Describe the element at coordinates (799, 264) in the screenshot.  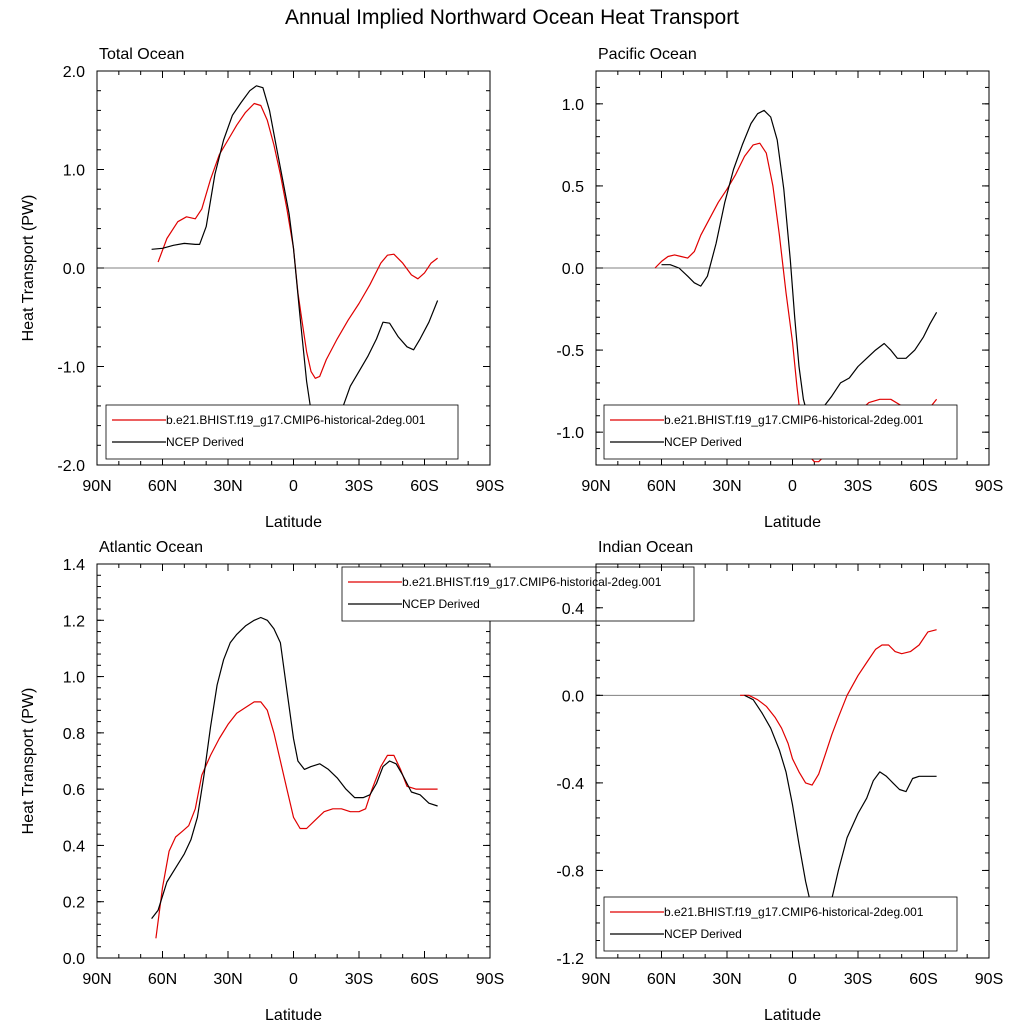
I see `pacific-ocean-series-ncep-line` at that location.